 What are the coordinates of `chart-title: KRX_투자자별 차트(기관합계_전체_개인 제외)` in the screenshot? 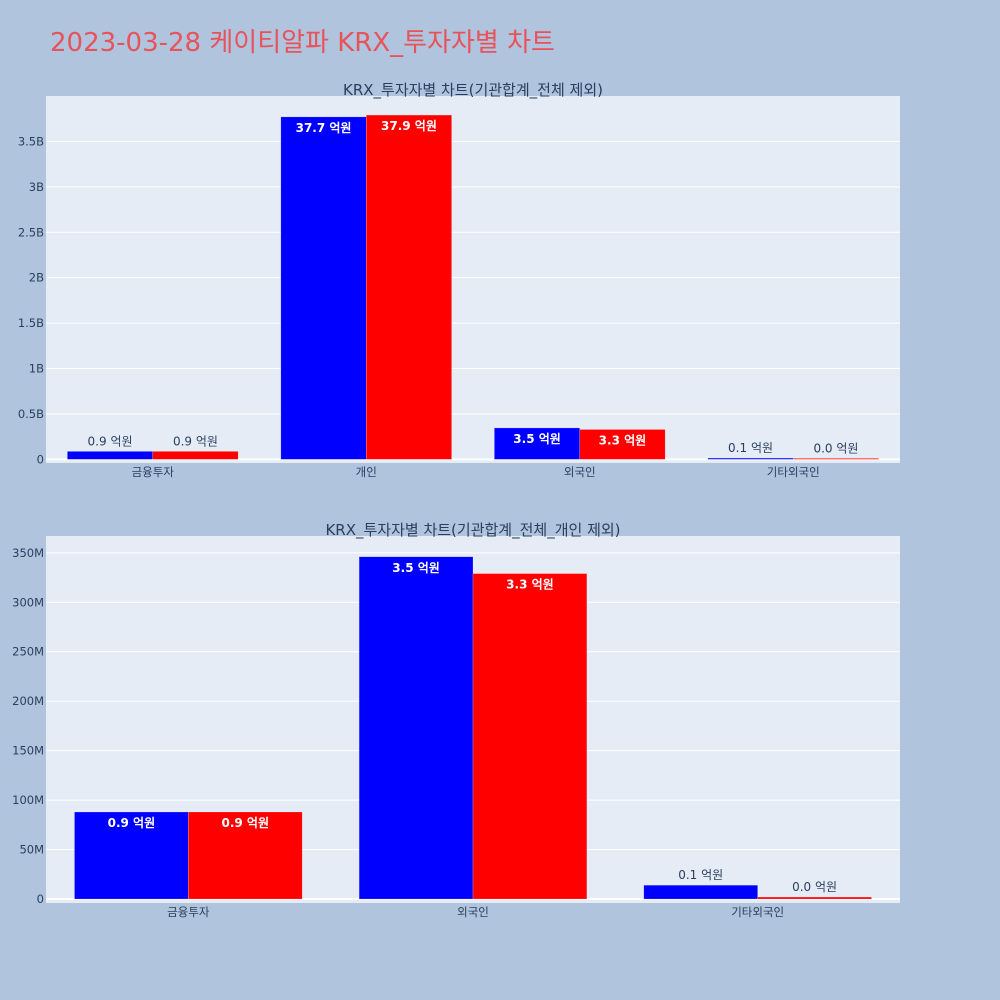 It's located at (472, 530).